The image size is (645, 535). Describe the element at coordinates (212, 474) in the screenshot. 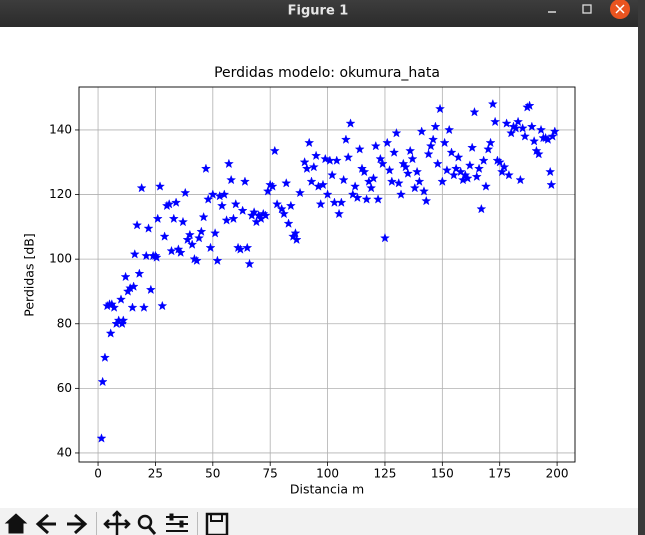

I see `x-tick-label: 50` at that location.